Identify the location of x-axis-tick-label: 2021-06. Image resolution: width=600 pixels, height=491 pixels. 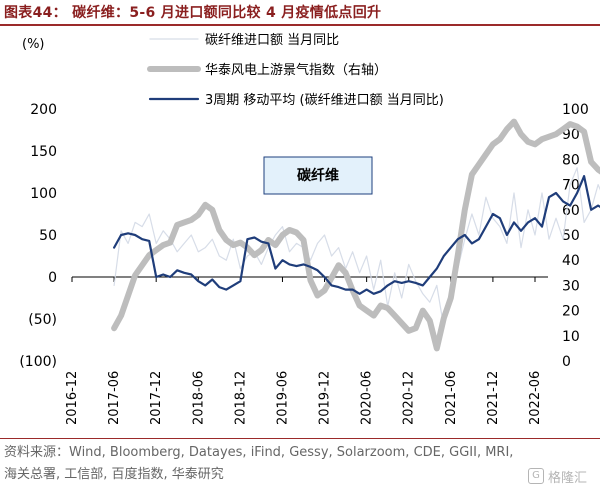
(451, 398).